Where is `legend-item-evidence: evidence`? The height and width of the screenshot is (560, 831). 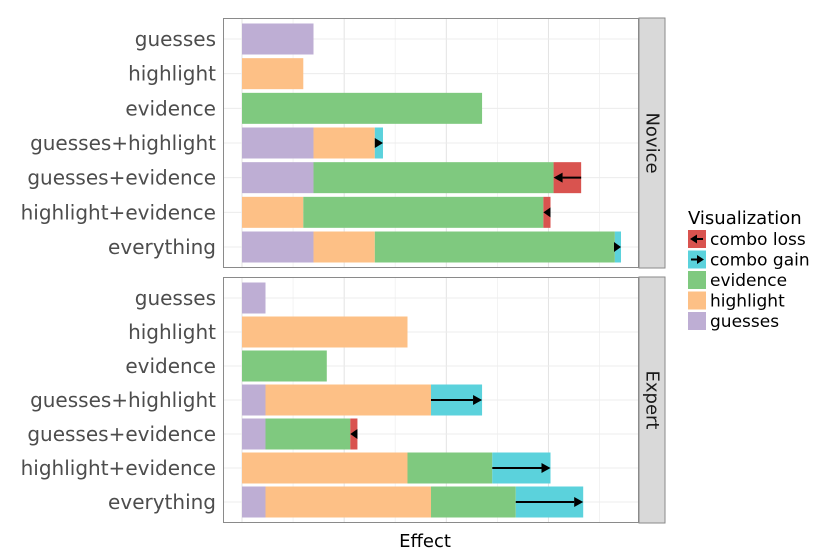
legend-item-evidence: evidence is located at coordinates (737, 281).